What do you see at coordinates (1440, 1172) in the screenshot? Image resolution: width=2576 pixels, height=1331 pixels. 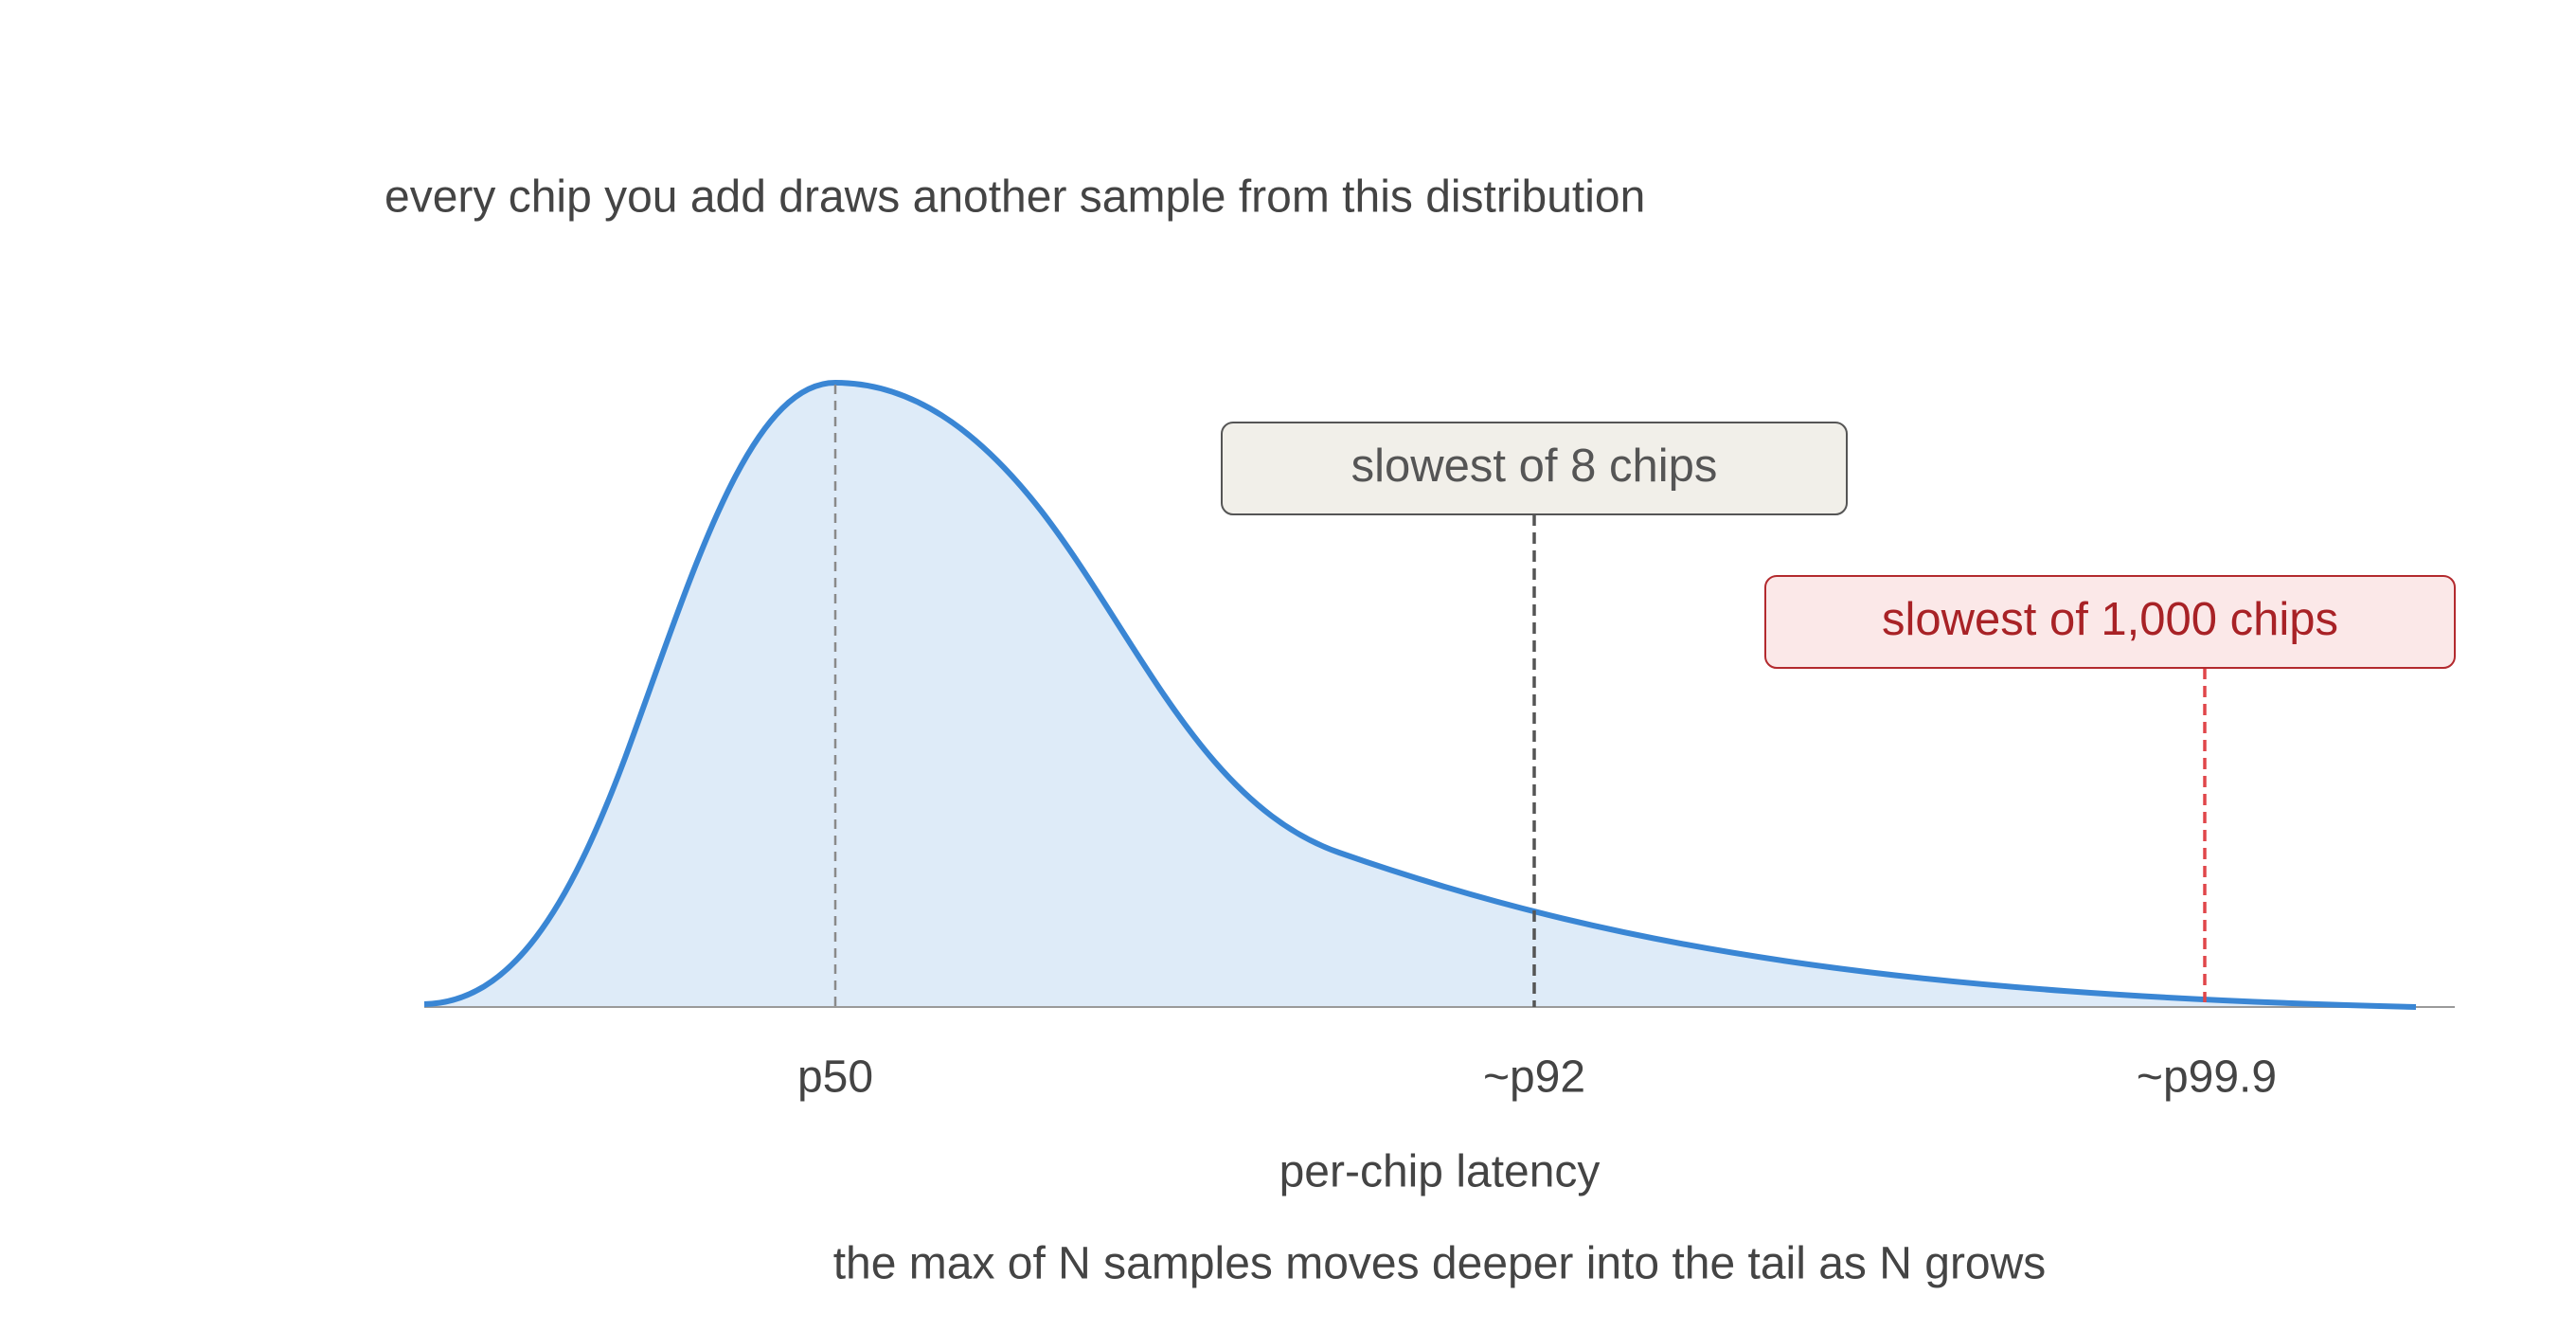 I see `axis-label: per-chip latency` at bounding box center [1440, 1172].